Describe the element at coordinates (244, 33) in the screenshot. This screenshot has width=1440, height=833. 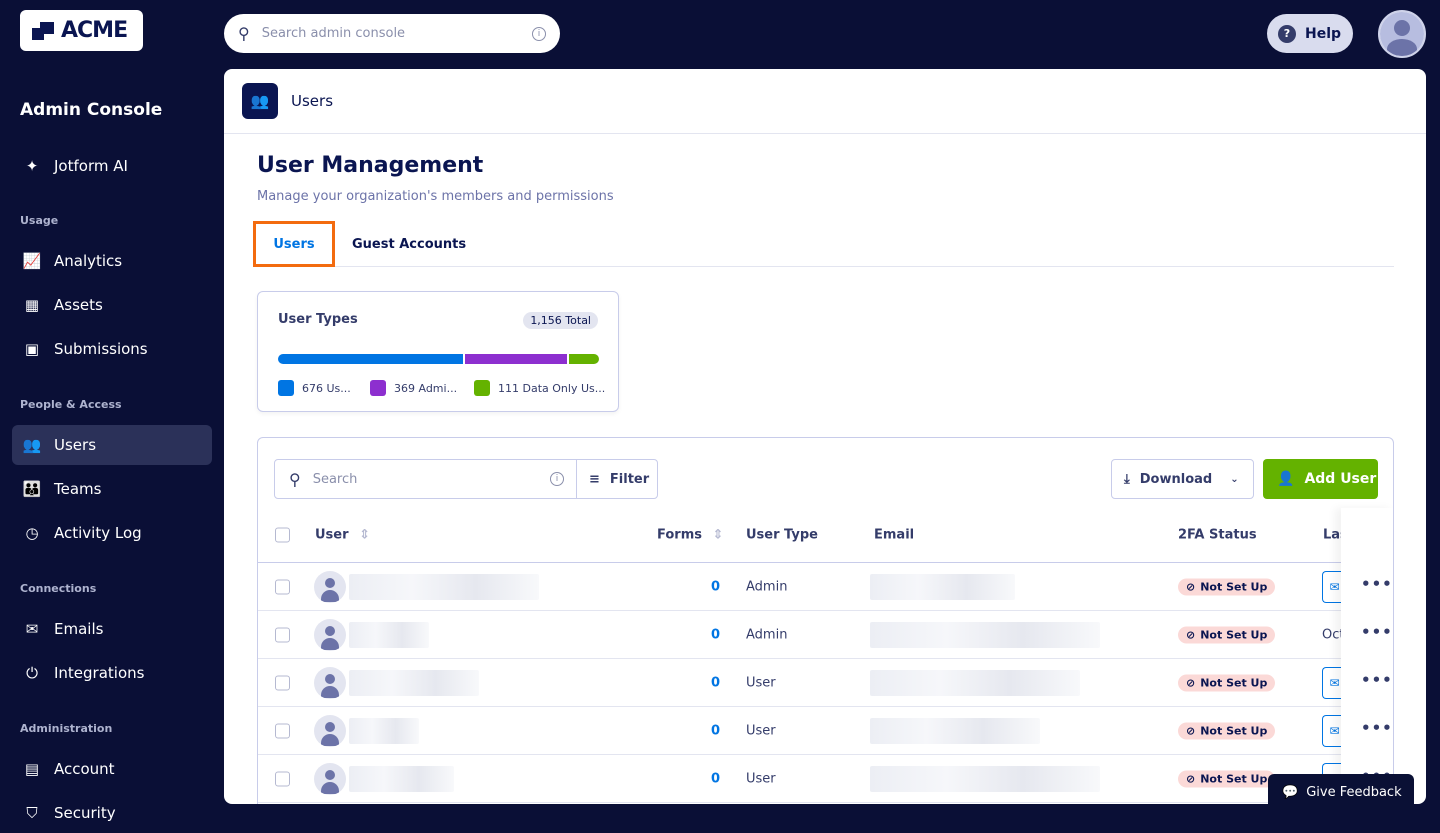
I see `search-icon: ⚲` at that location.